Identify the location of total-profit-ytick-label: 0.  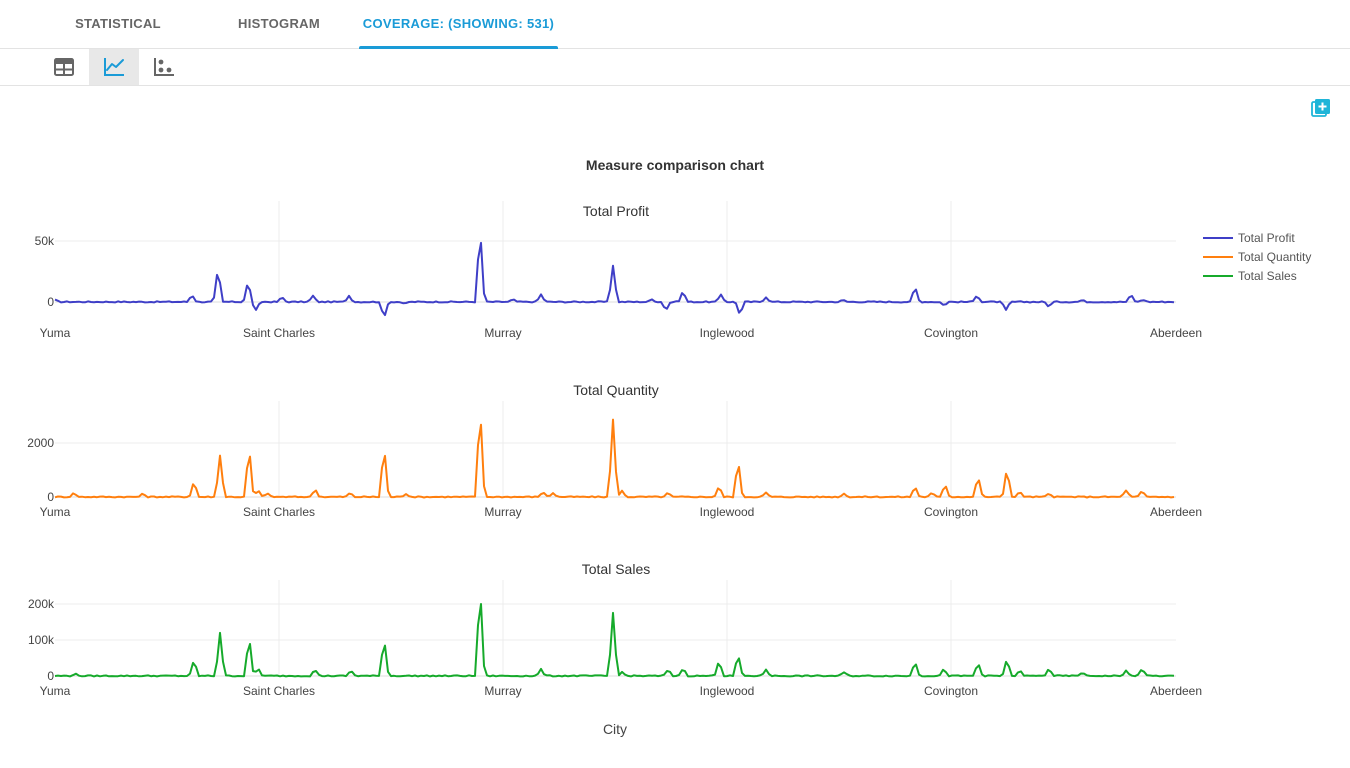
(50, 302).